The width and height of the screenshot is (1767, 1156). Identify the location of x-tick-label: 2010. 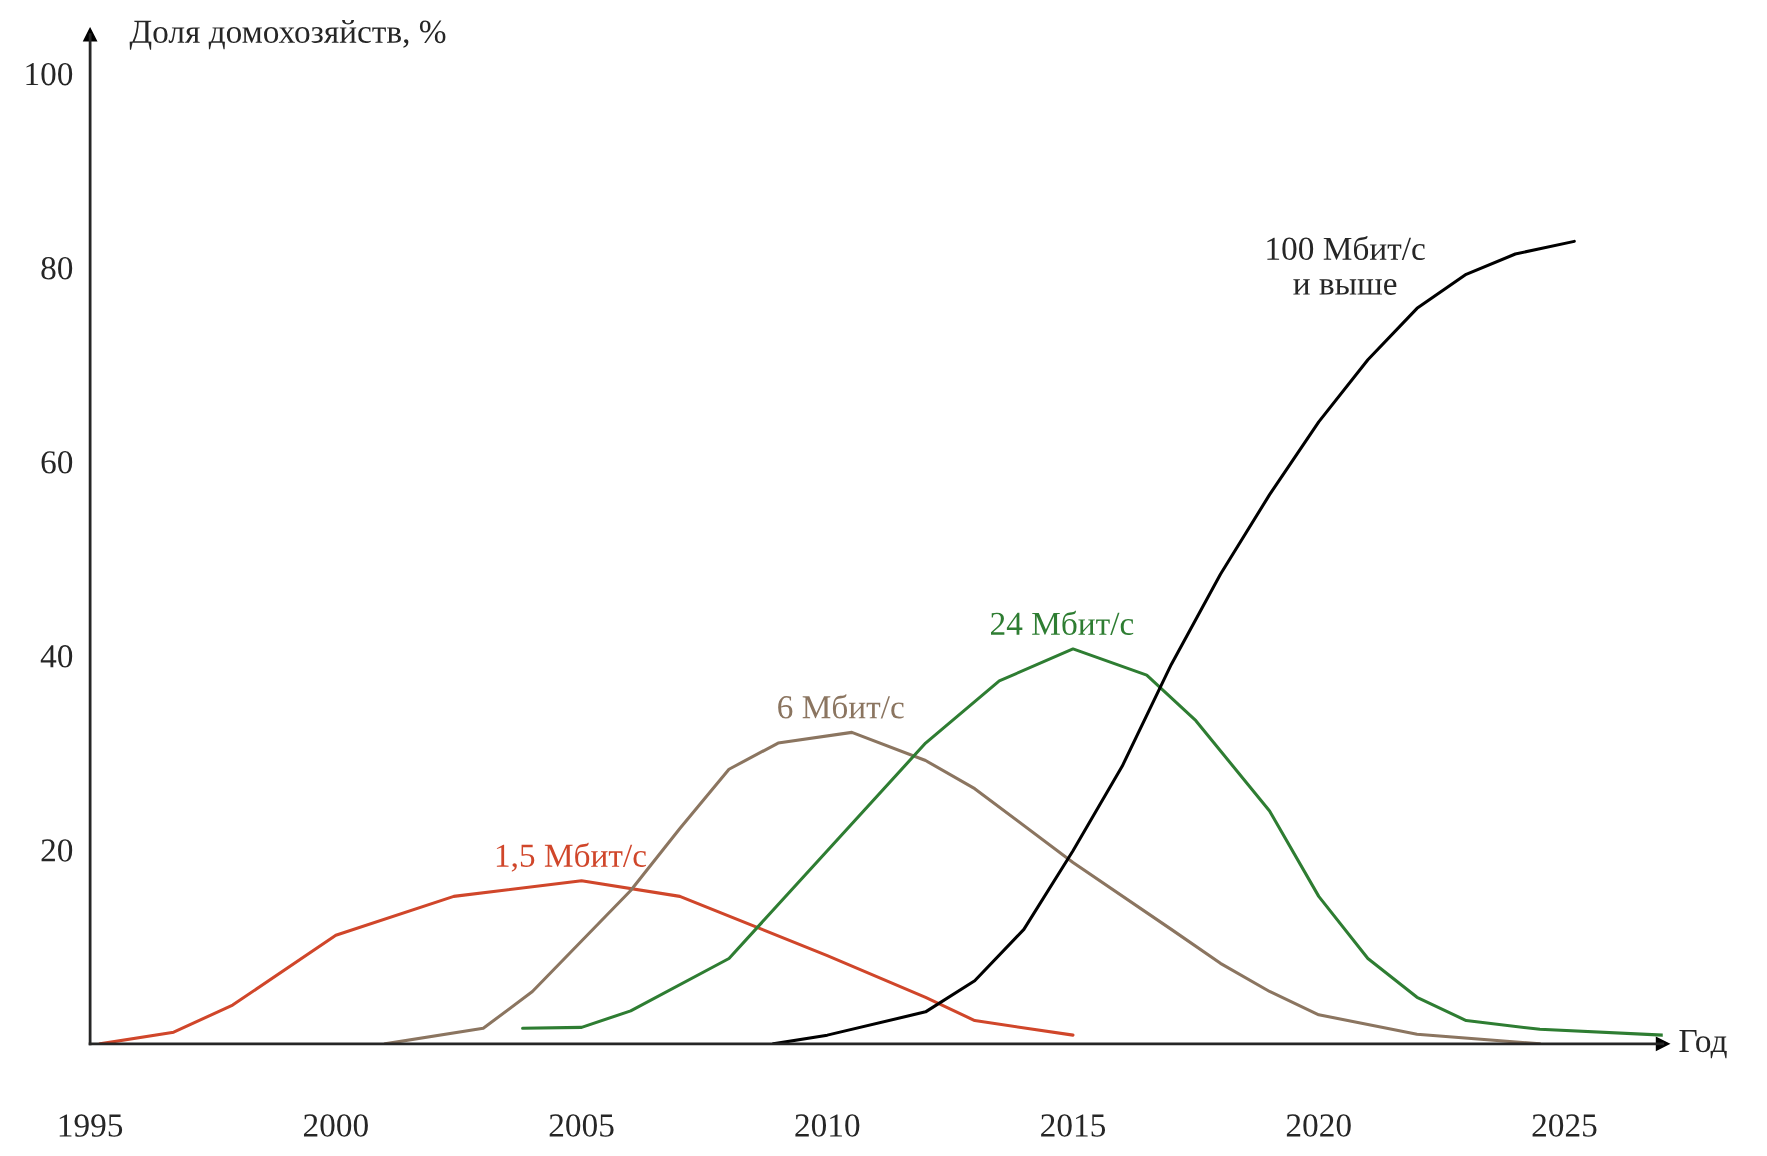
(827, 1125).